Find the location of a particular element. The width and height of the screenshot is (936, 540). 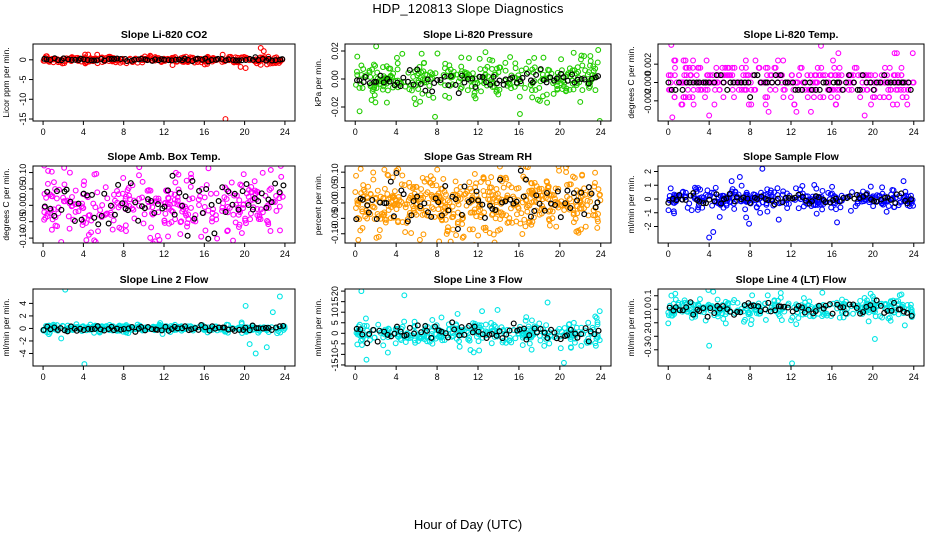

x-tick-label: 4 is located at coordinates (396, 254).